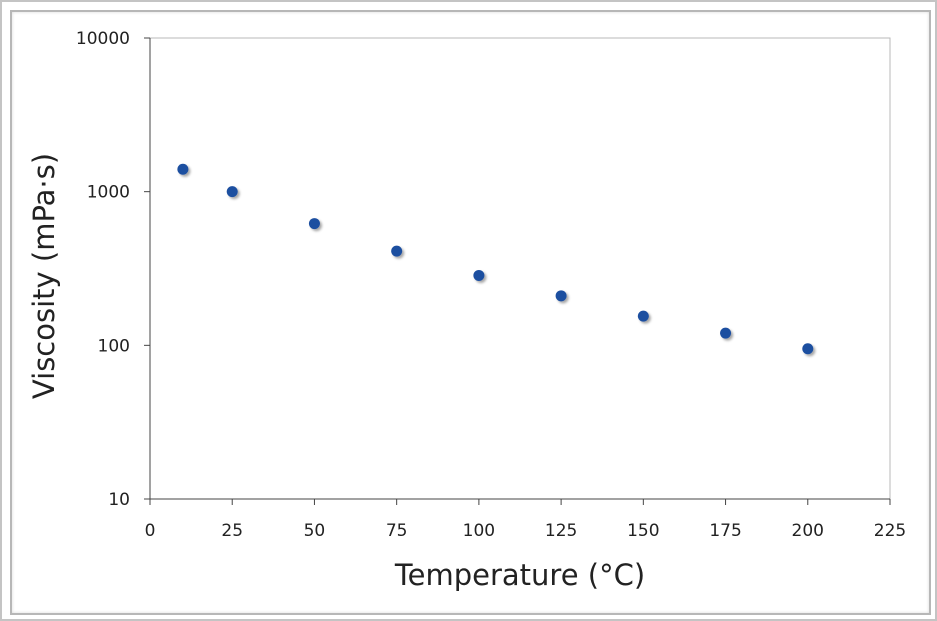  What do you see at coordinates (519, 575) in the screenshot?
I see `x-axis-title: Temperature (°C)` at bounding box center [519, 575].